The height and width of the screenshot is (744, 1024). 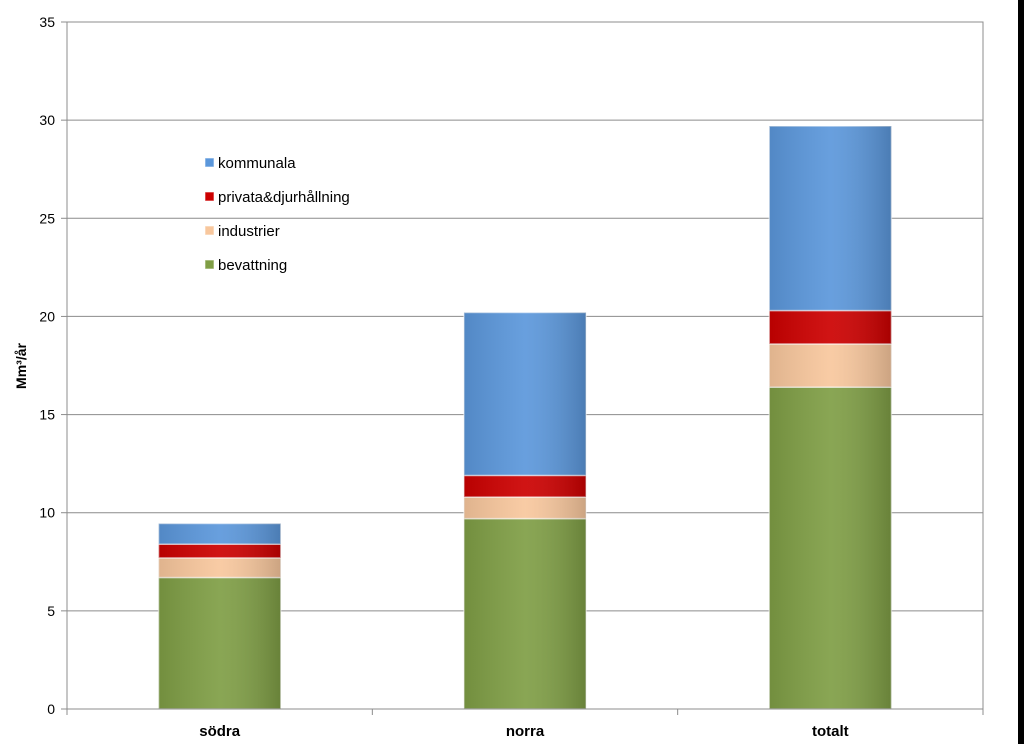 What do you see at coordinates (21, 366) in the screenshot?
I see `y-axis-title: Mm³/år` at bounding box center [21, 366].